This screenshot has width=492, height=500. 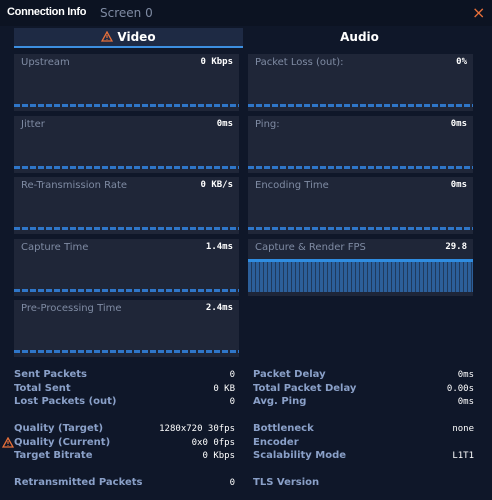 What do you see at coordinates (460, 388) in the screenshot?
I see `stat-value: 0.00s` at bounding box center [460, 388].